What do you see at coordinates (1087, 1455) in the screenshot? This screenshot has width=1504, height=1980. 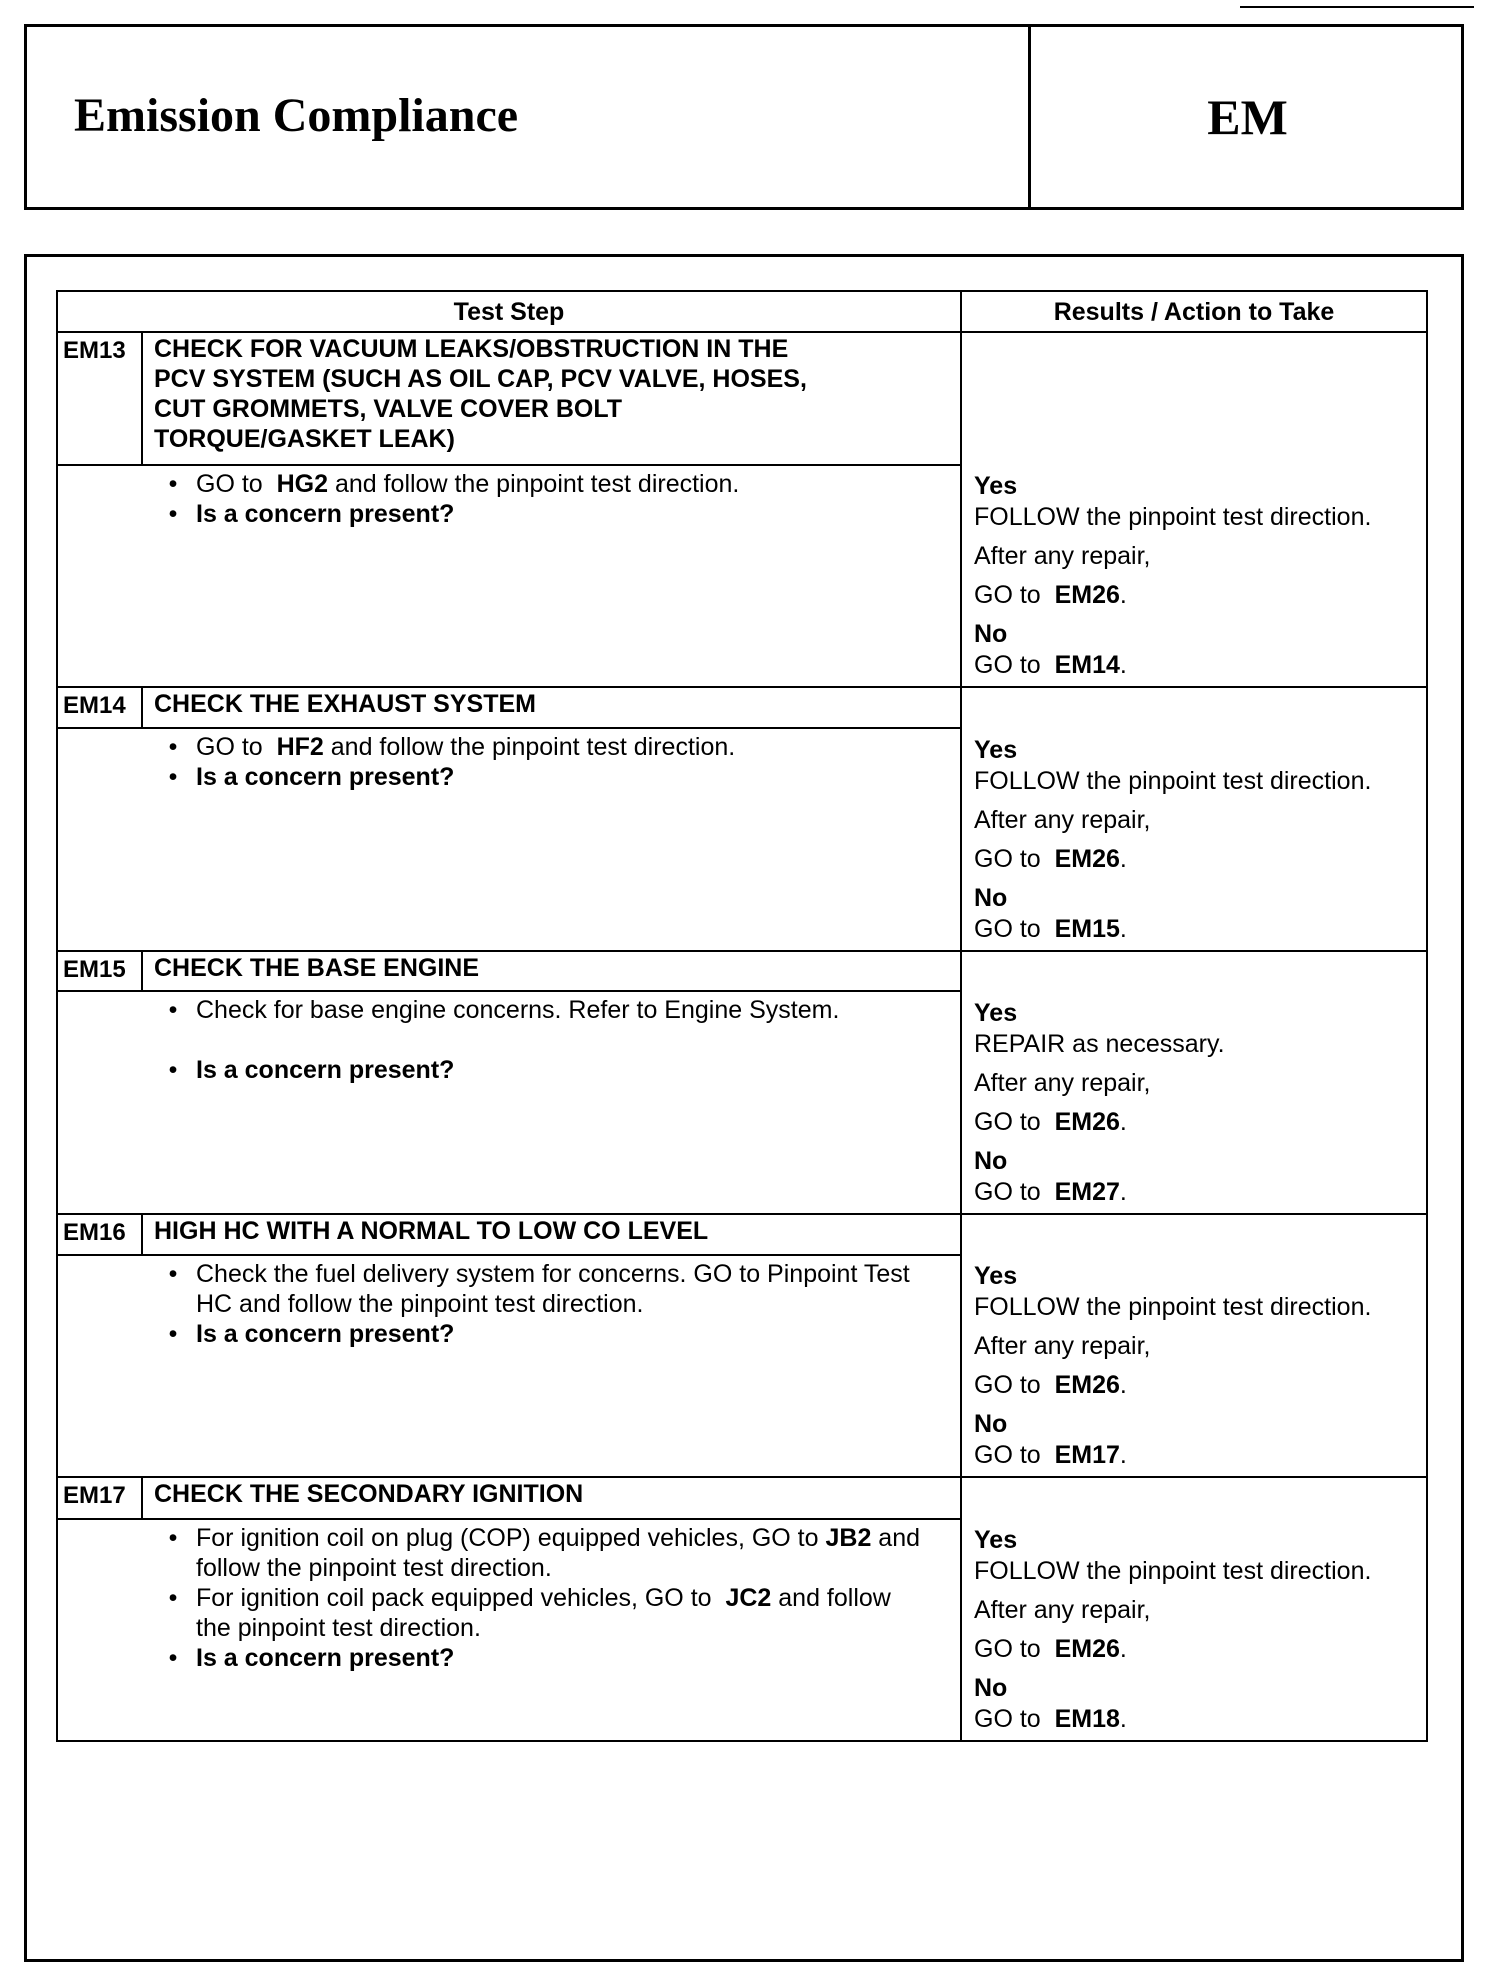 I see `goto-step-link: EM17` at bounding box center [1087, 1455].